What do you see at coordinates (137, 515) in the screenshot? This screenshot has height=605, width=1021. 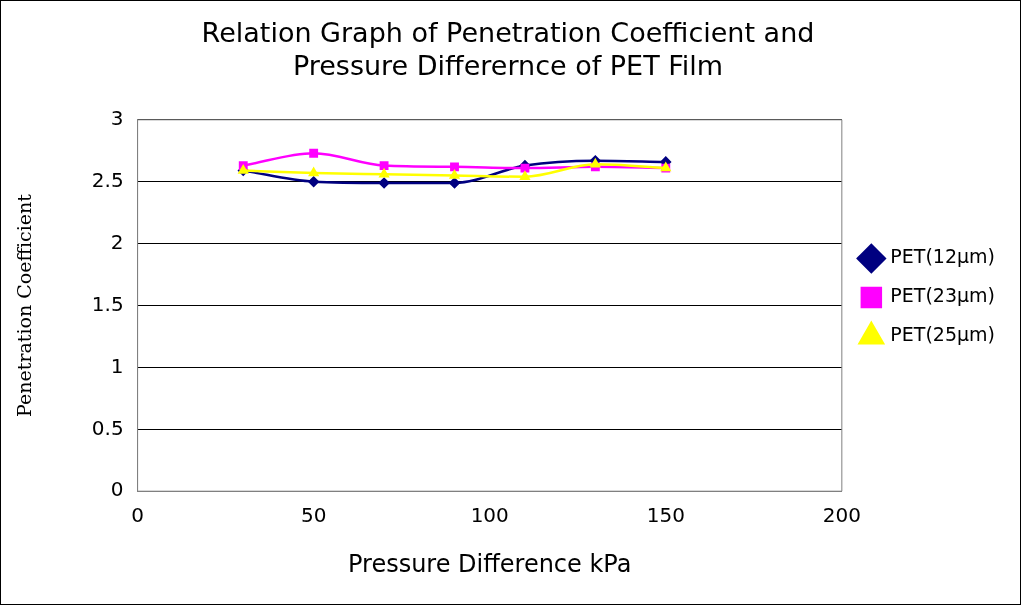 I see `x-tick-label: 0` at bounding box center [137, 515].